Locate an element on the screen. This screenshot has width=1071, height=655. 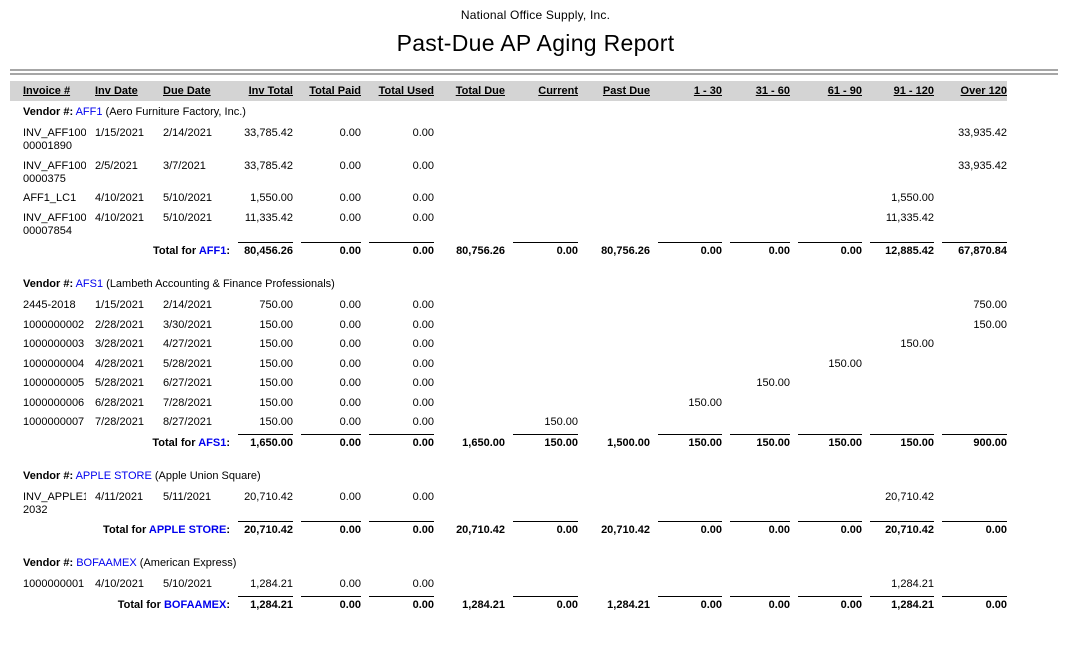
col-header-invoice: Invoice # is located at coordinates (47, 91).